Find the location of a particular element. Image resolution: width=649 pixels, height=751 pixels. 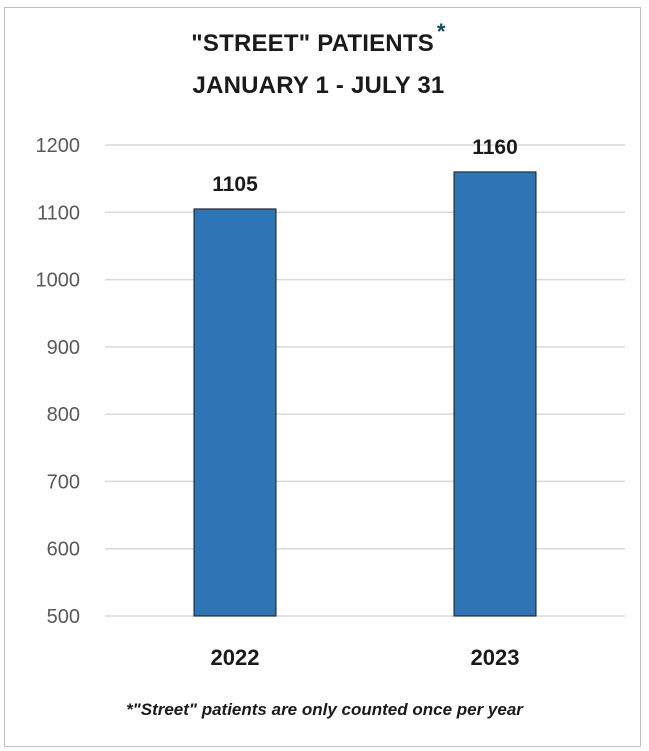

chart-title-line2: JANUARY 1 - JULY 31 is located at coordinates (318, 85).